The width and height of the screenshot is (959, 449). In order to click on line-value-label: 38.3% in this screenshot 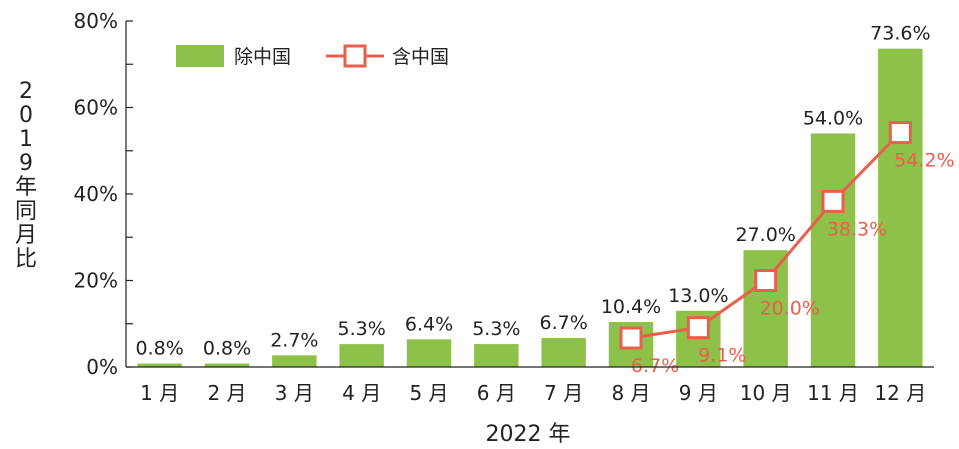, I will do `click(857, 229)`.